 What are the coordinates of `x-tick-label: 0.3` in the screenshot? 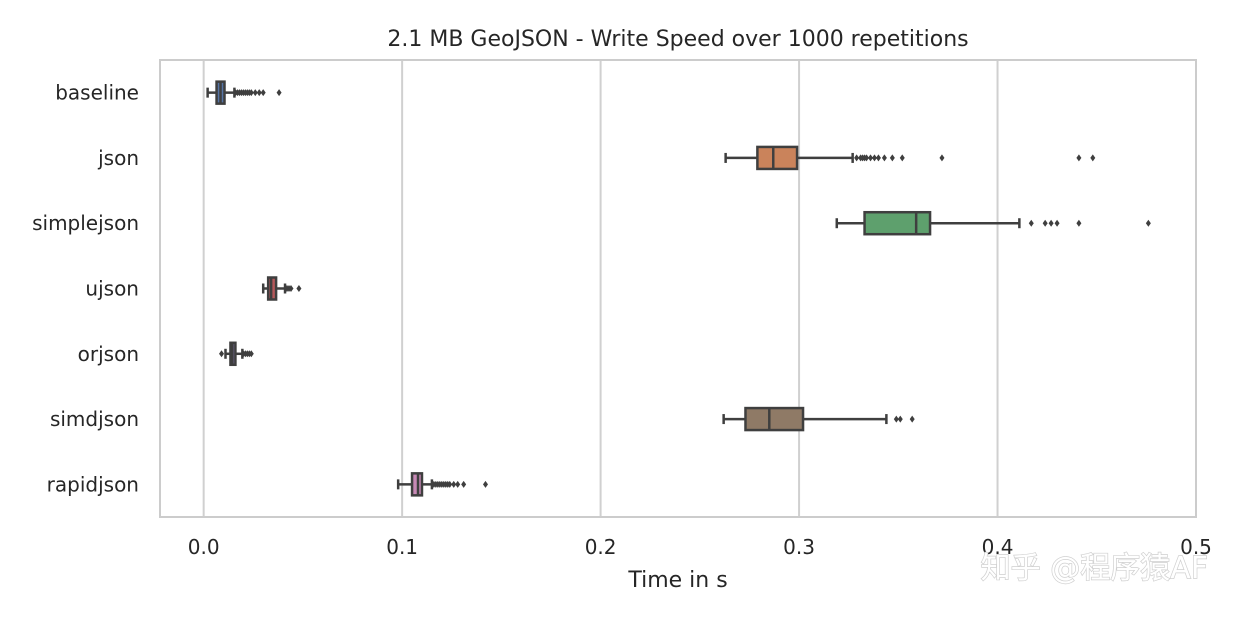 It's located at (799, 547).